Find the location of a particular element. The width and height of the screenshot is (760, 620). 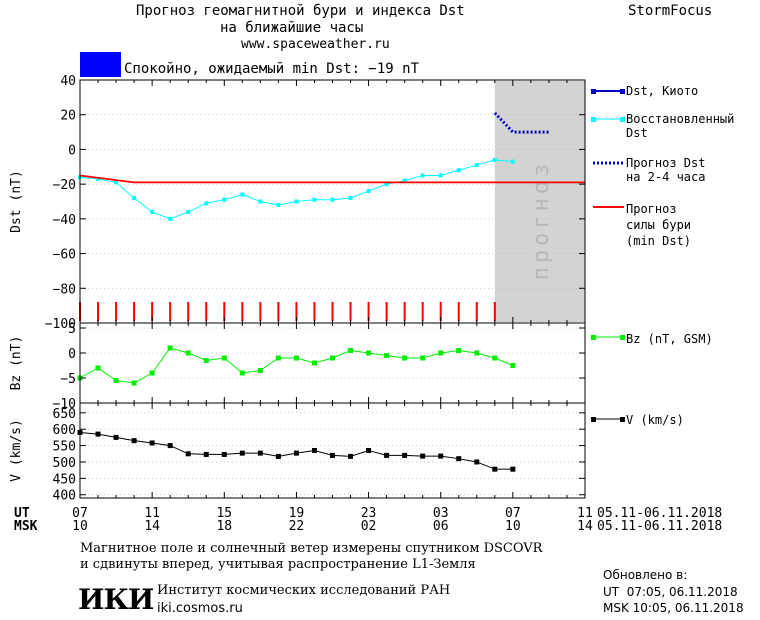

ut-tick-label: 03 is located at coordinates (441, 513).